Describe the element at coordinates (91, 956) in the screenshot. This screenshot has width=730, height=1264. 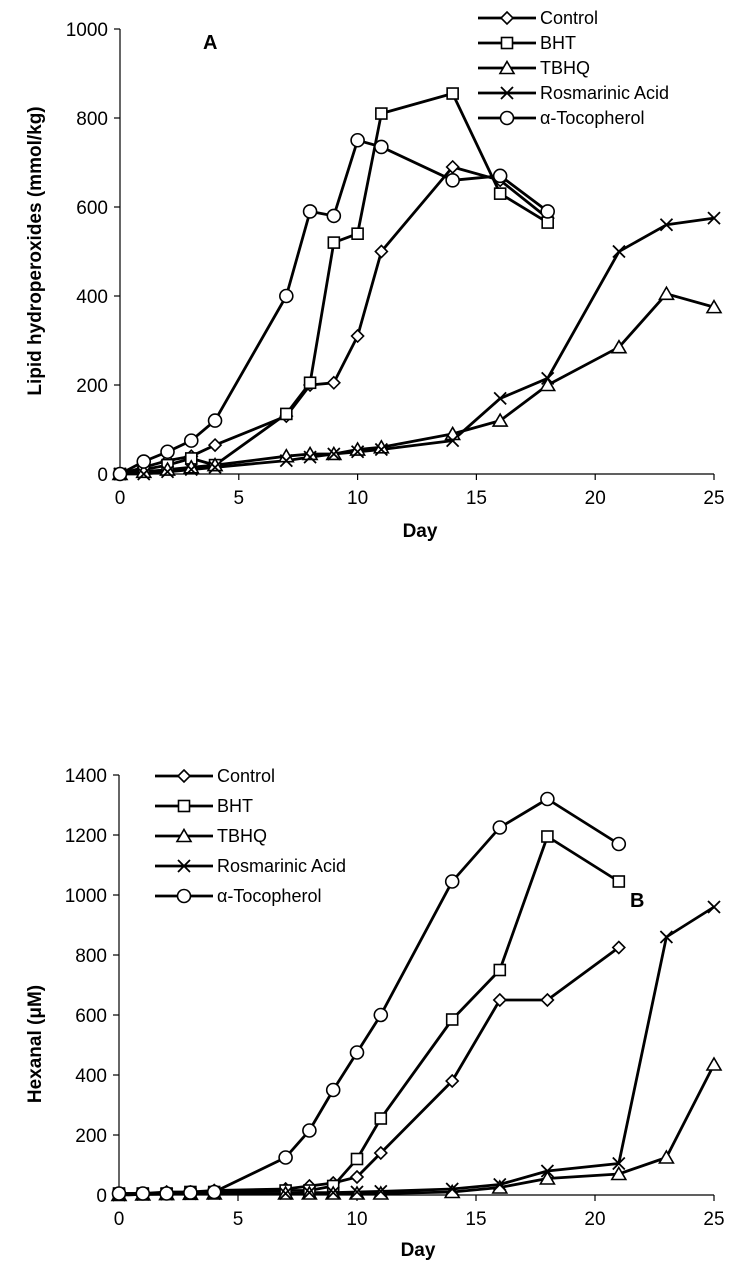
I see `y-tick-label-b: 800` at that location.